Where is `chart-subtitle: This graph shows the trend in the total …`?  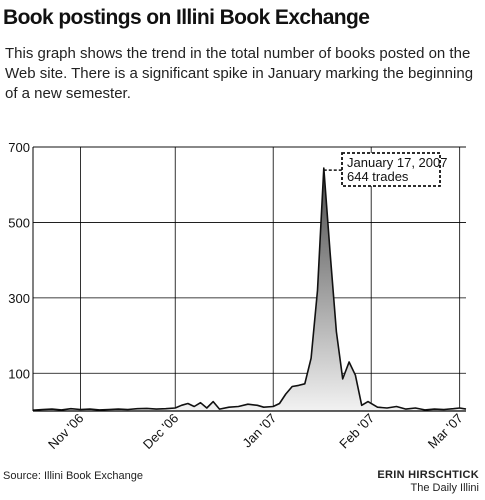 chart-subtitle: This graph shows the trend in the total … is located at coordinates (239, 73).